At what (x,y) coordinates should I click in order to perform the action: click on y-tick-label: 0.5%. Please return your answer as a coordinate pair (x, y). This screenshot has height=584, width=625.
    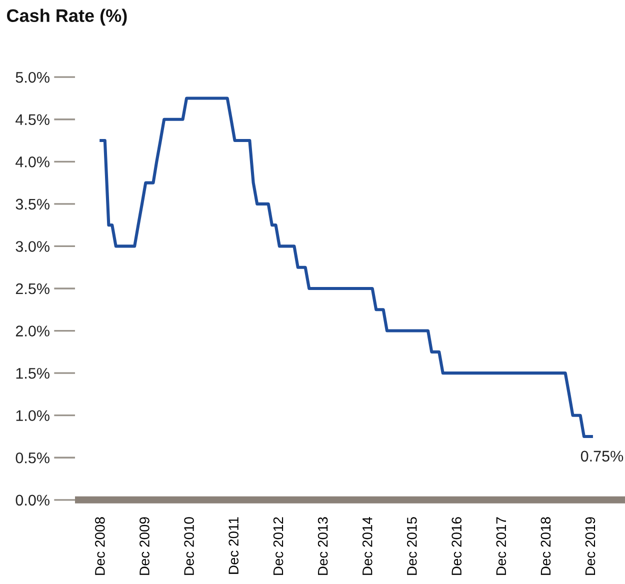
    Looking at the image, I should click on (33, 458).